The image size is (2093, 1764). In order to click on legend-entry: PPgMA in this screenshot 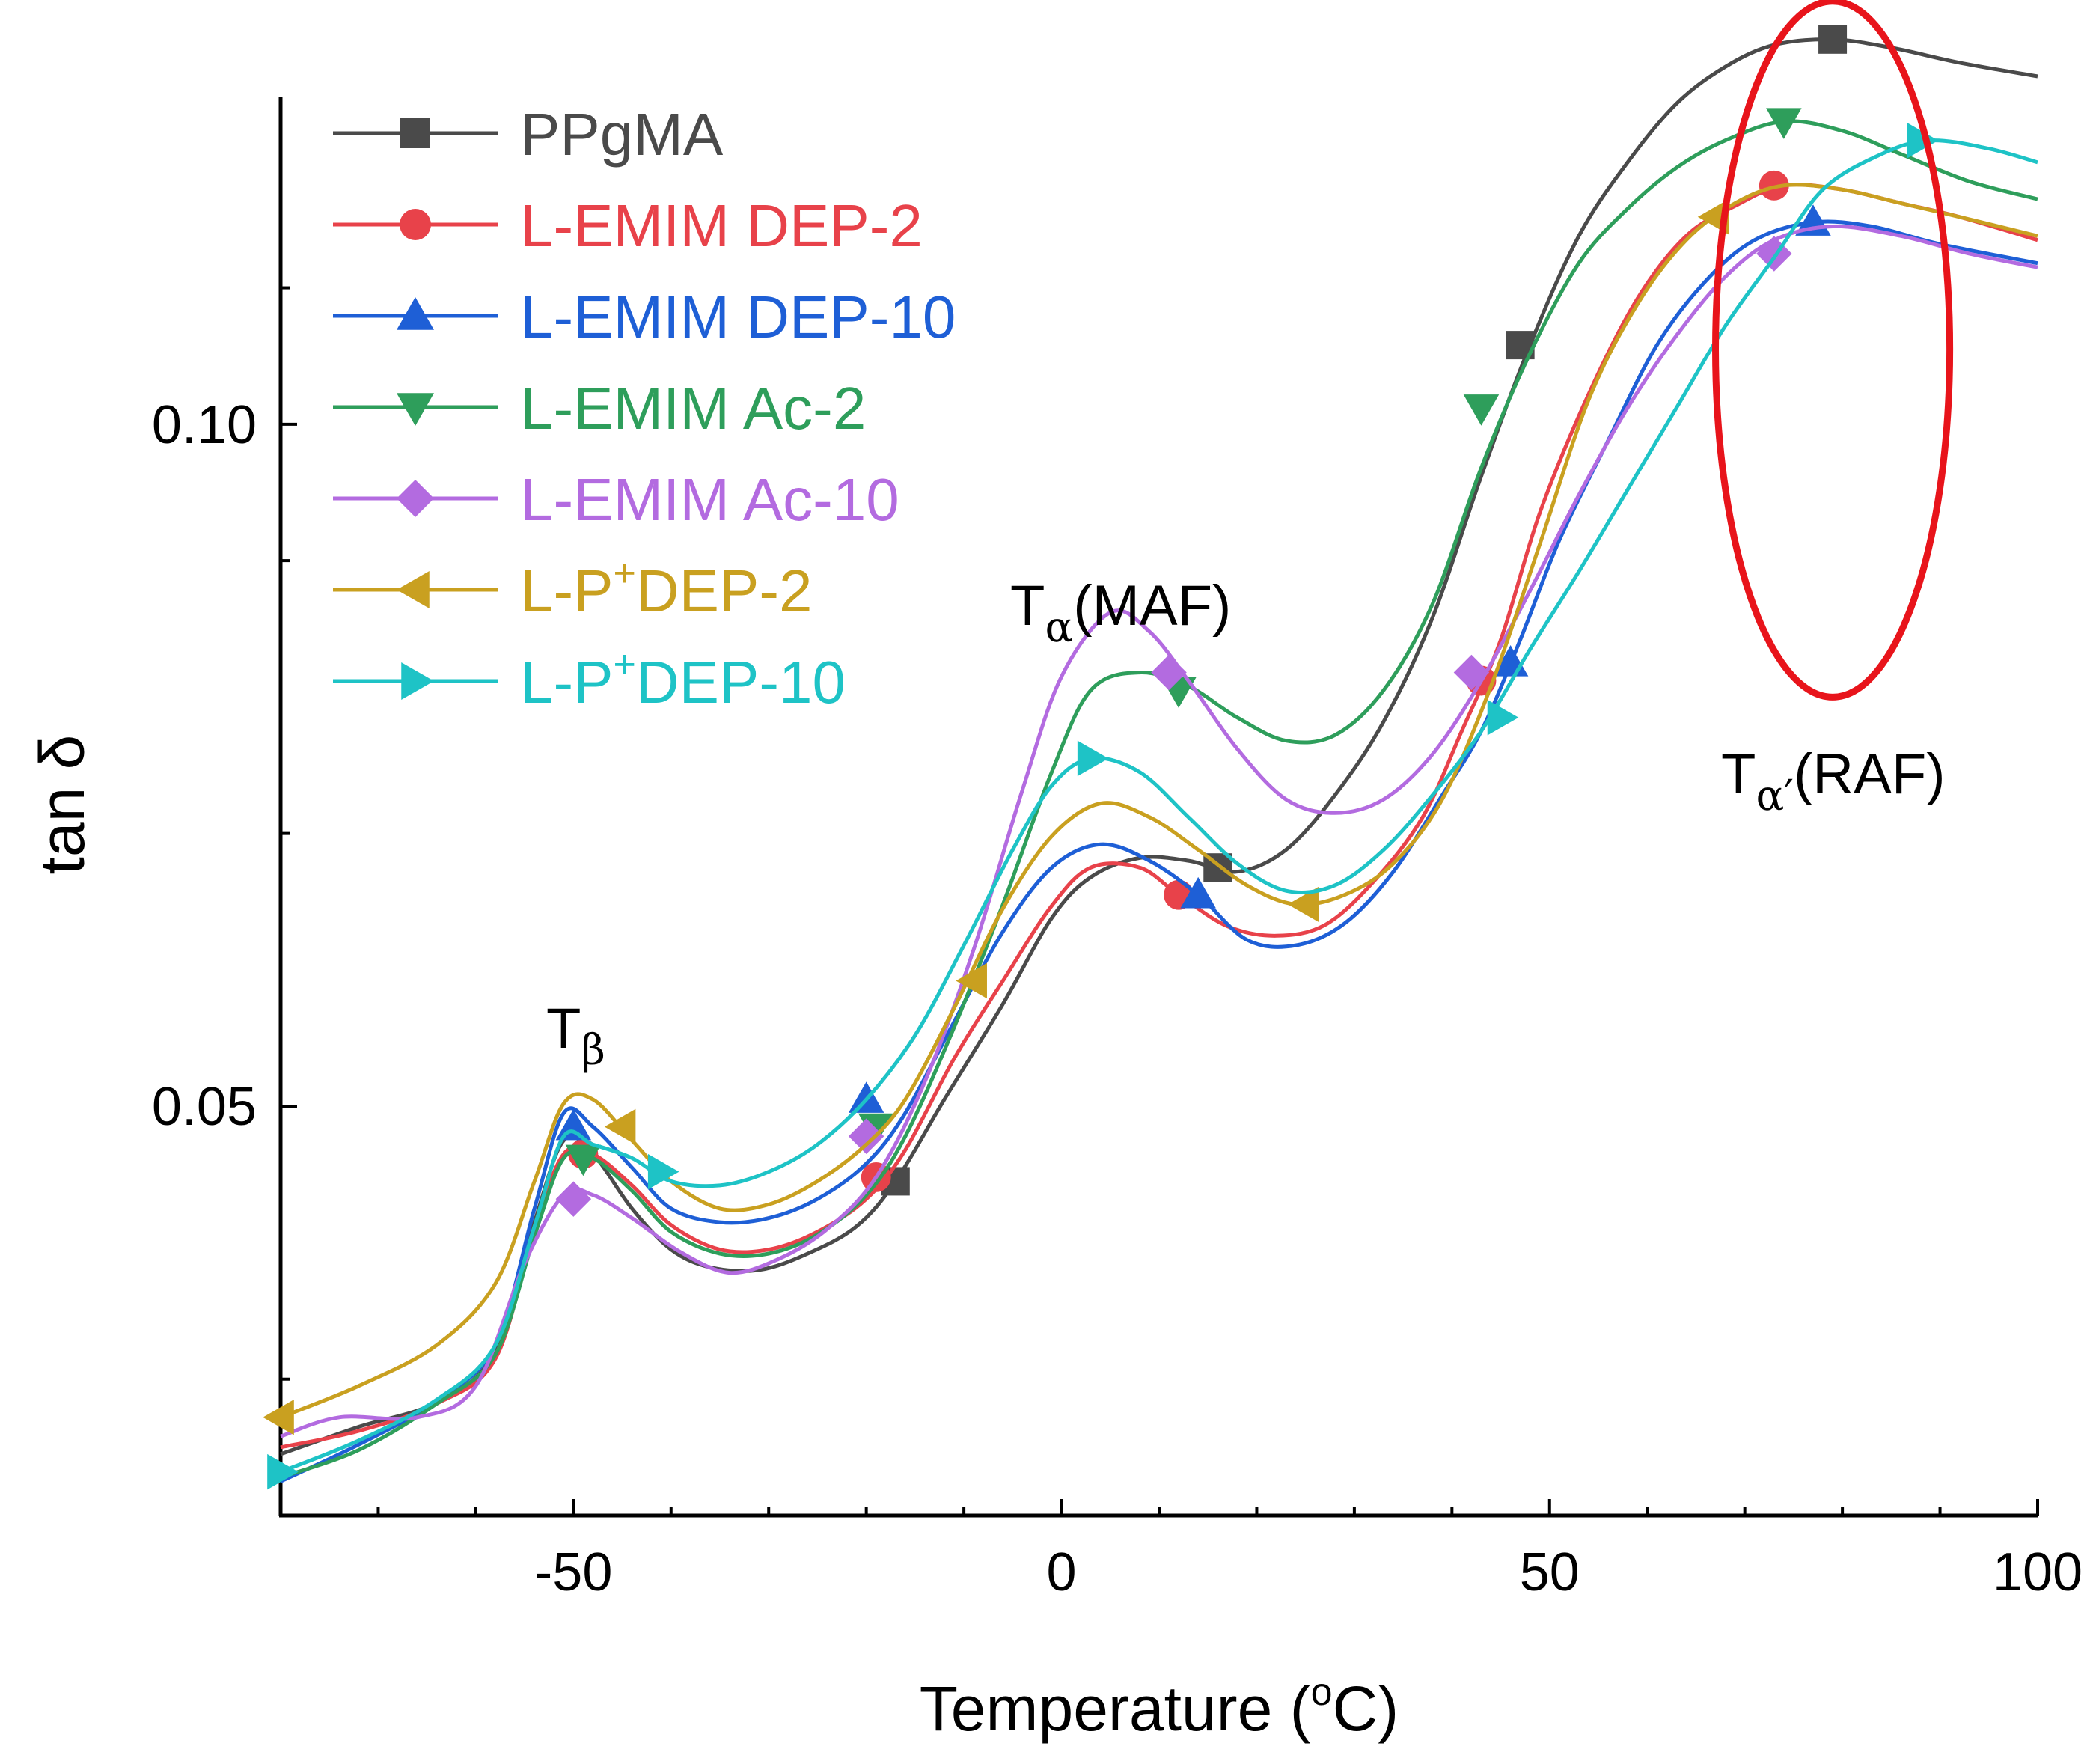, I will do `click(528, 134)`.